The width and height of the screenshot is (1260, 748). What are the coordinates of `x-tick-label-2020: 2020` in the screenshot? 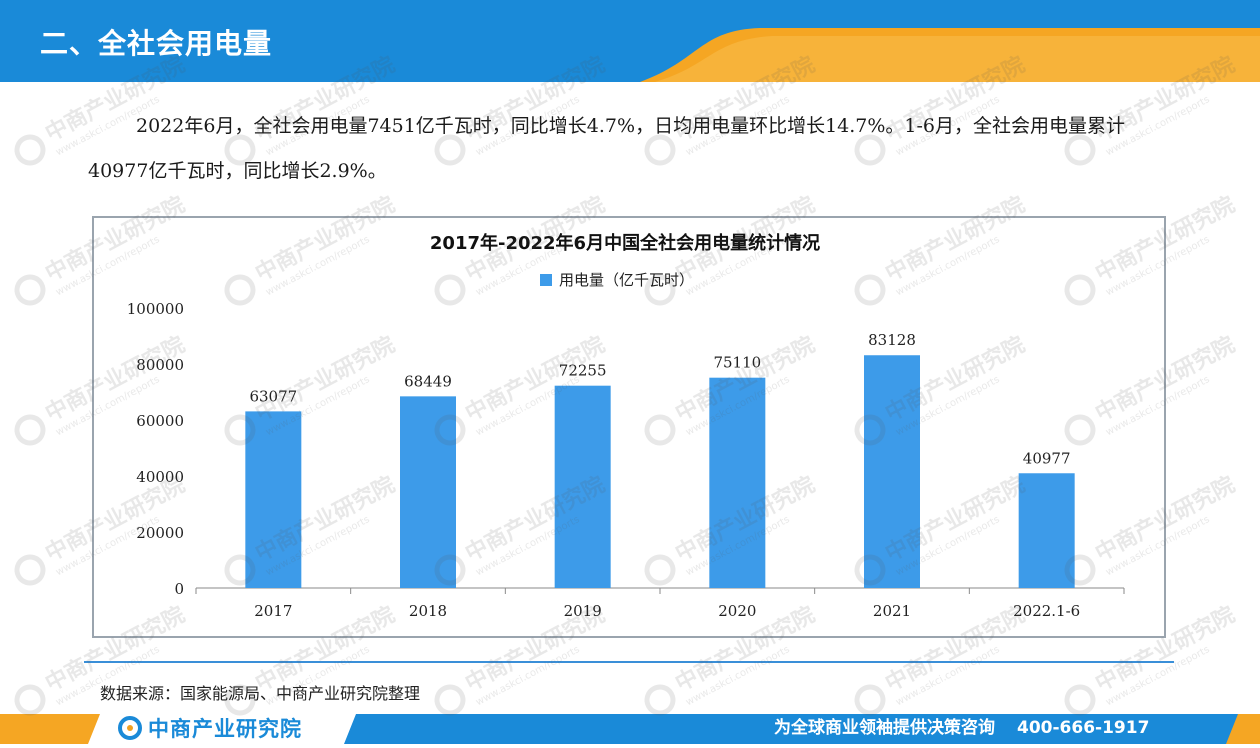 It's located at (737, 611).